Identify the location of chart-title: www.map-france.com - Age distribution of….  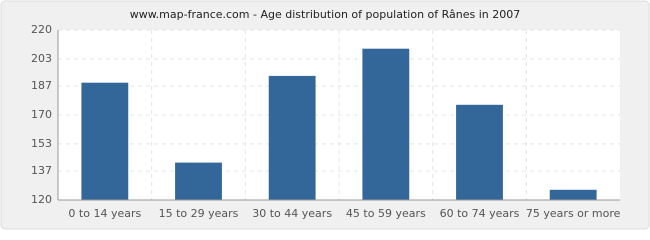
(325, 14).